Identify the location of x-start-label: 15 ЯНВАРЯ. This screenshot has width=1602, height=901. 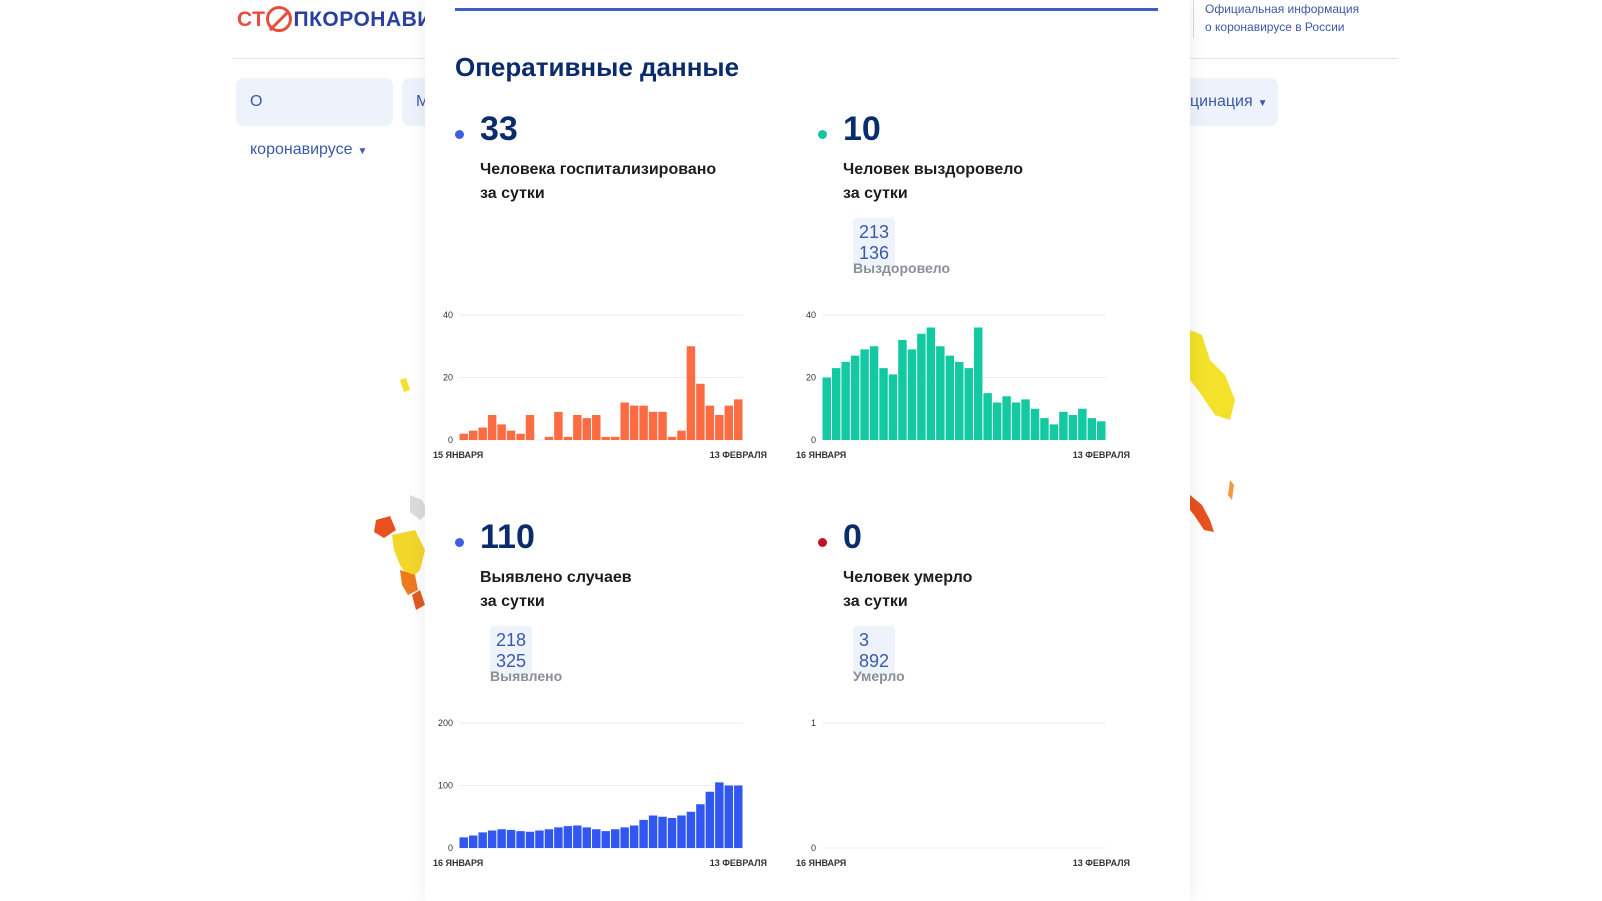
(458, 455).